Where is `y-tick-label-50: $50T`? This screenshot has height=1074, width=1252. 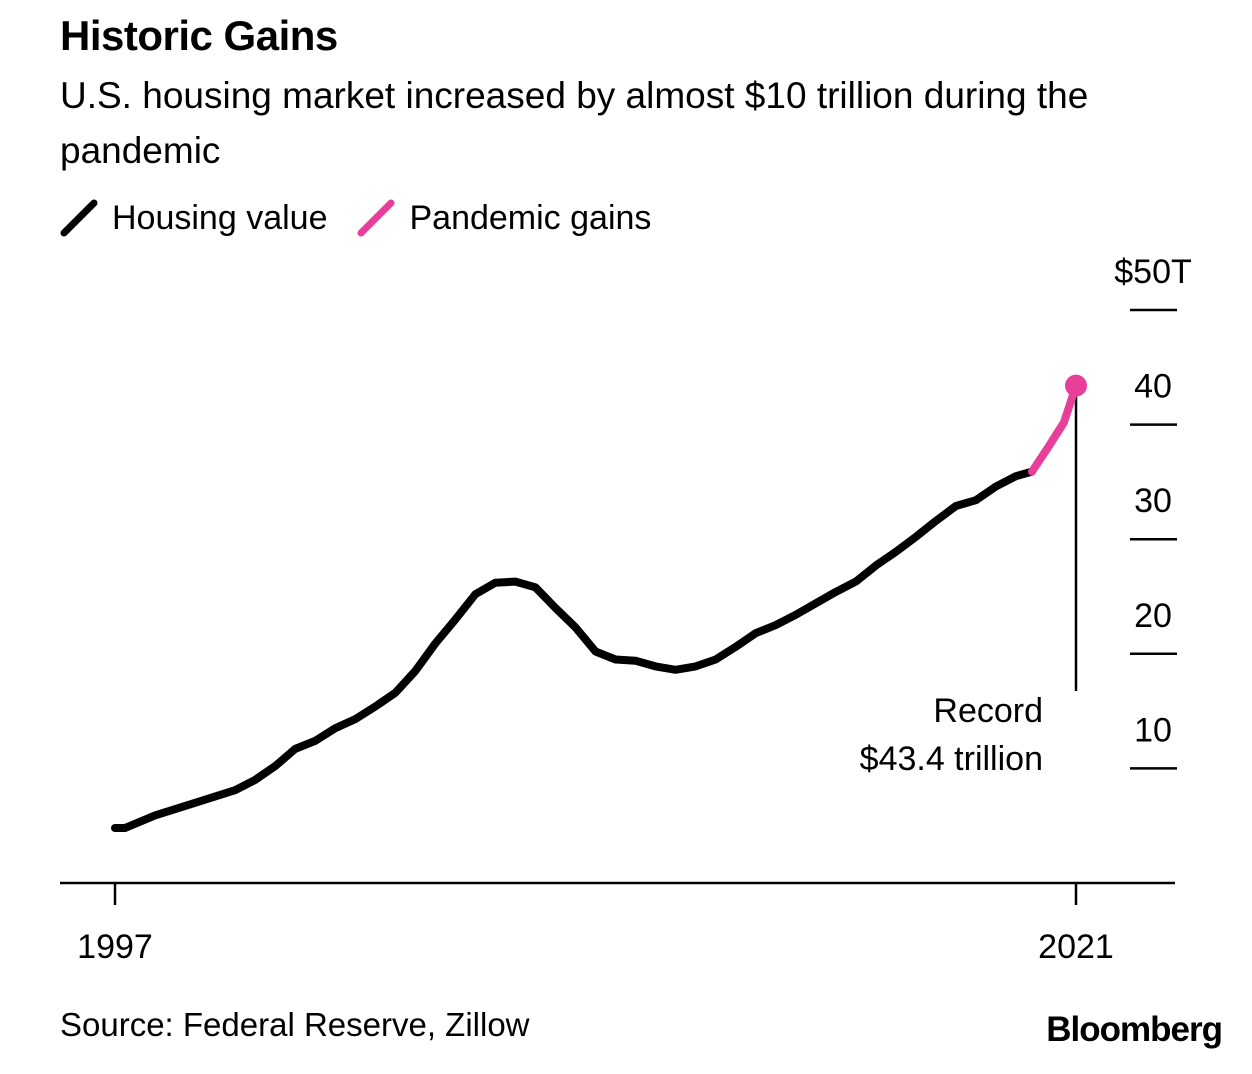
y-tick-label-50: $50T is located at coordinates (1153, 272).